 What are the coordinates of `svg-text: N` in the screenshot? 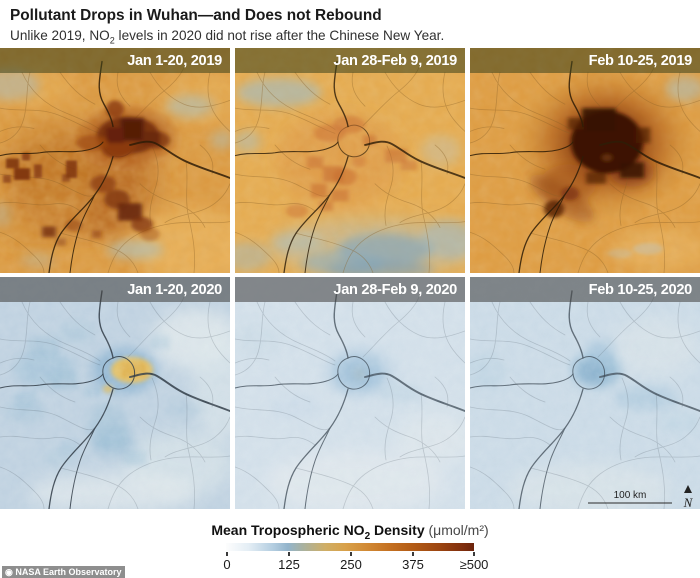 It's located at (688, 502).